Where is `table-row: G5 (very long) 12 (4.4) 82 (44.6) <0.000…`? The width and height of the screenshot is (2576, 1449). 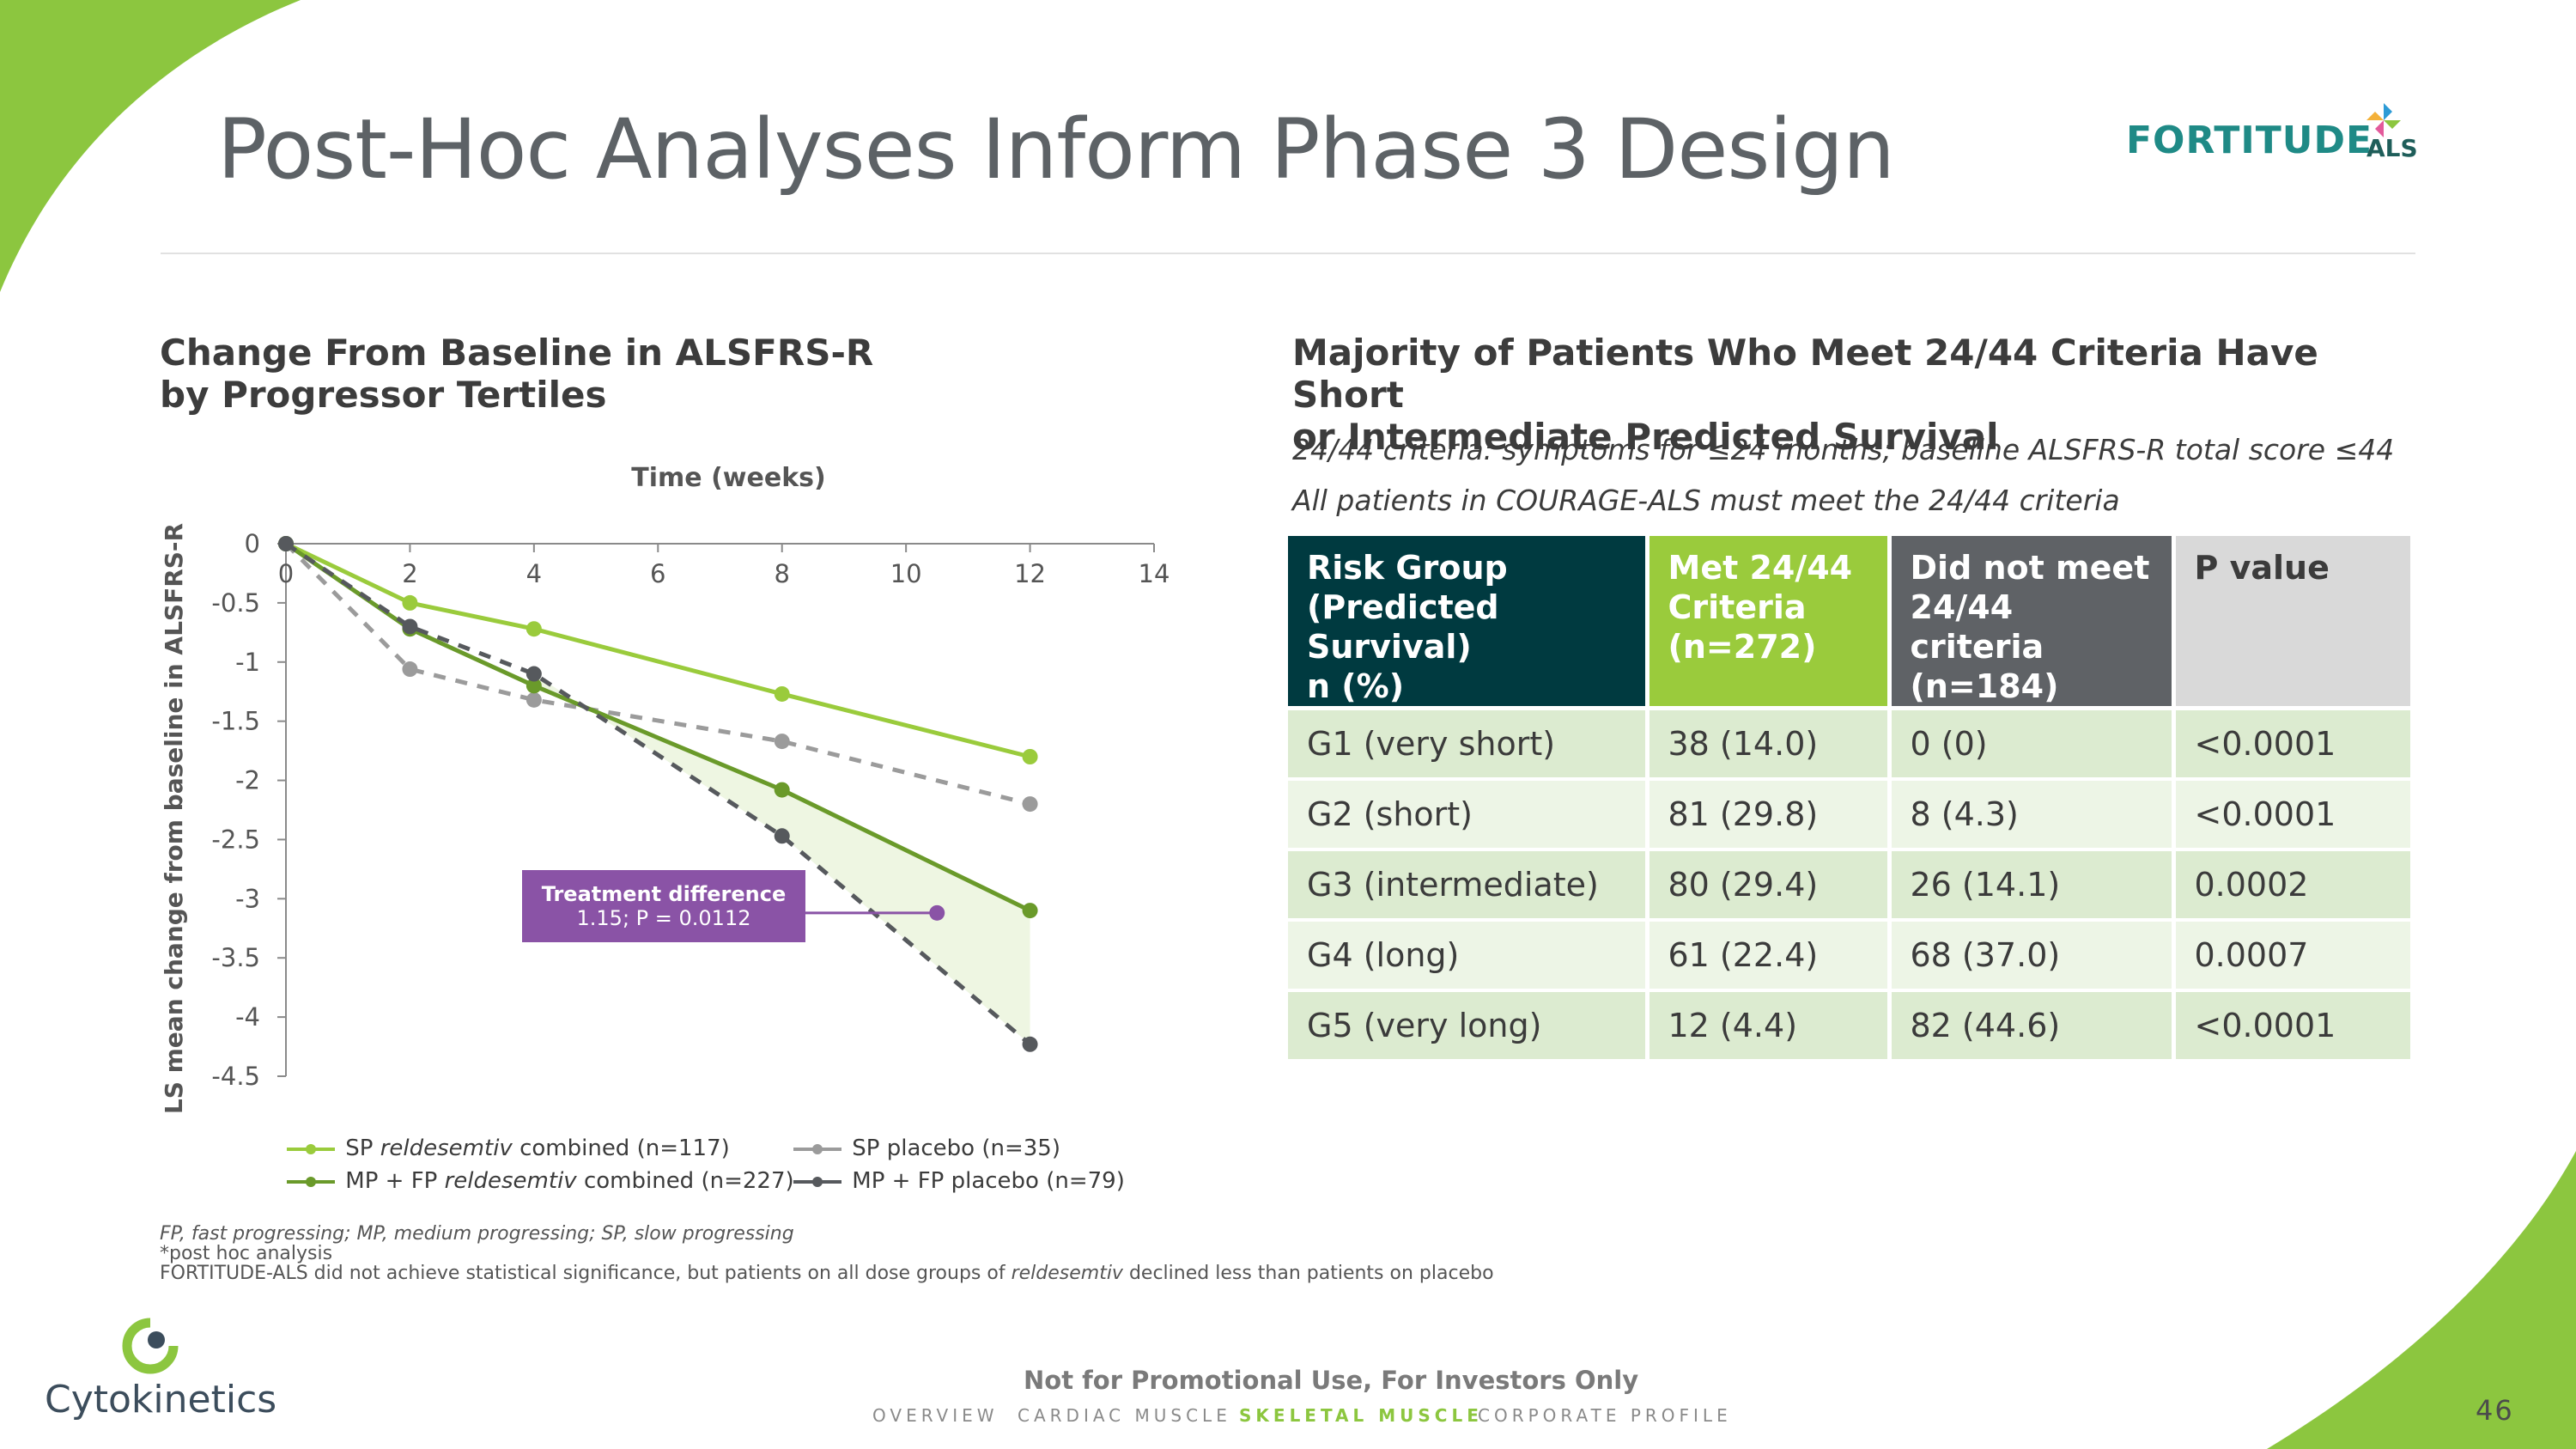
table-row: G5 (very long) 12 (4.4) 82 (44.6) <0.000… is located at coordinates (1851, 1025).